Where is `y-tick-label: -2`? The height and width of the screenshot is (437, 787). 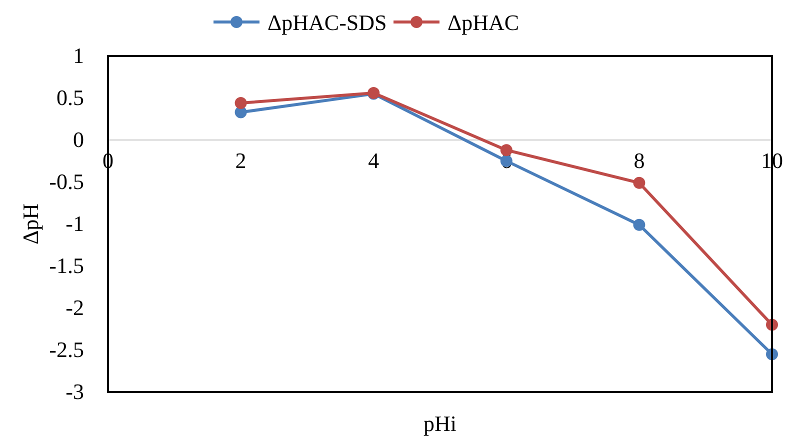
y-tick-label: -2 is located at coordinates (75, 307).